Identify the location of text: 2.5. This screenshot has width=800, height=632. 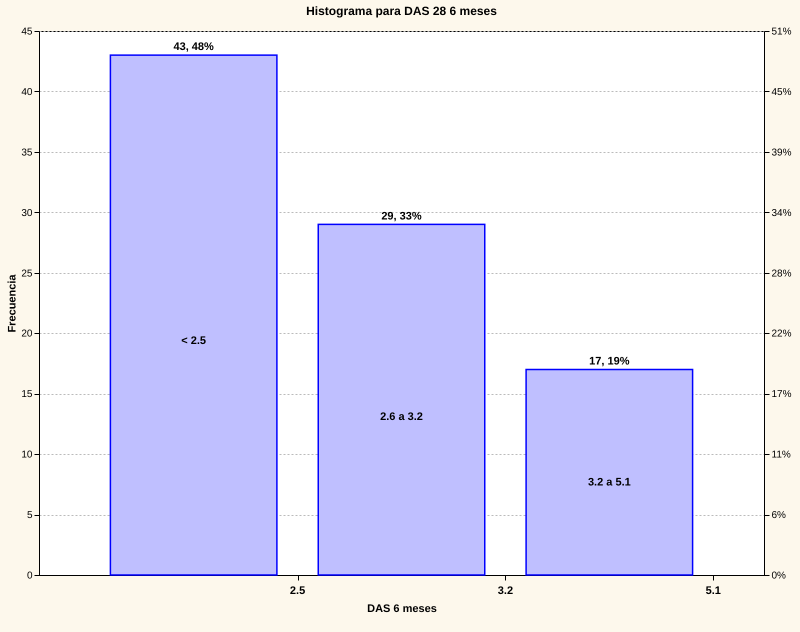
(298, 591).